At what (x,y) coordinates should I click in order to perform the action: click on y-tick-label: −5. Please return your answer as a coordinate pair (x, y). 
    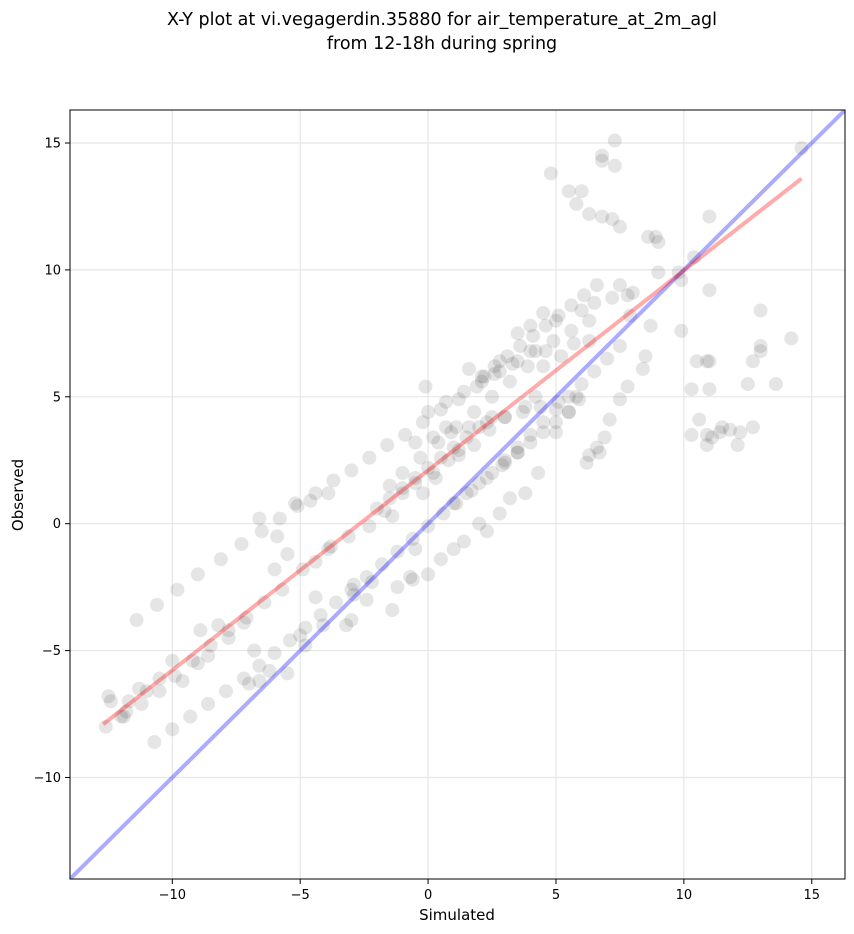
    Looking at the image, I should click on (51, 651).